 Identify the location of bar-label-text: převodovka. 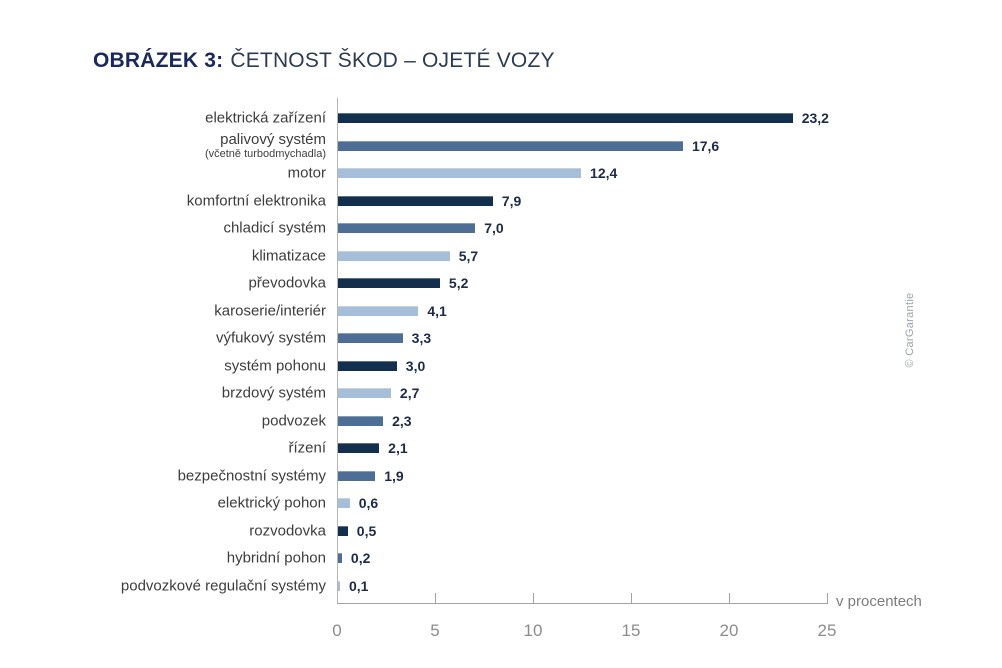
(287, 283).